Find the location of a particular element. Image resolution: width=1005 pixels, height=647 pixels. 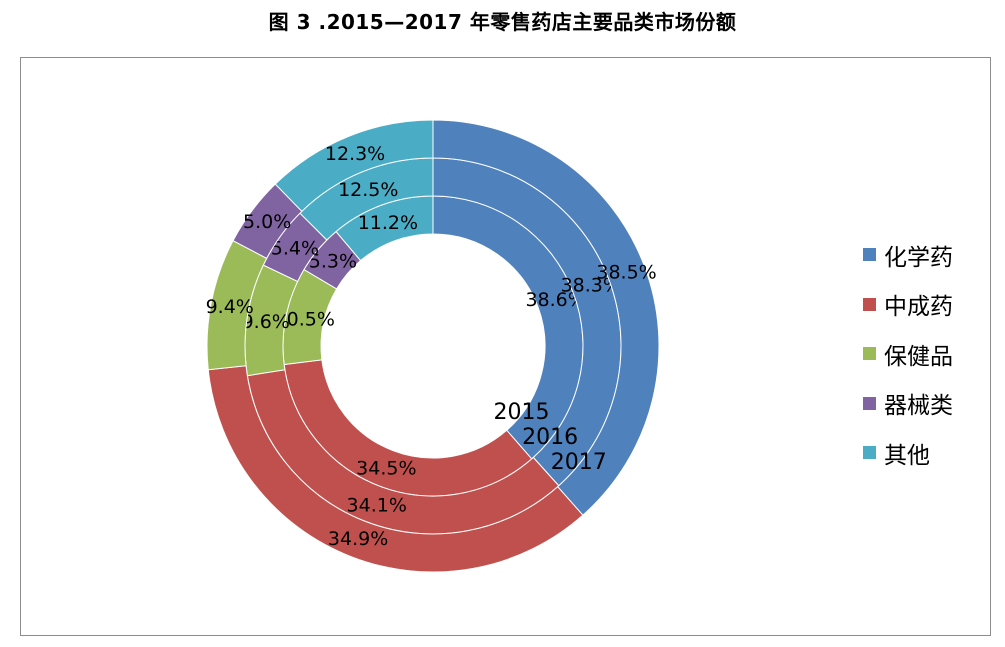

data-label-2015-2: 10.5% is located at coordinates (305, 319).